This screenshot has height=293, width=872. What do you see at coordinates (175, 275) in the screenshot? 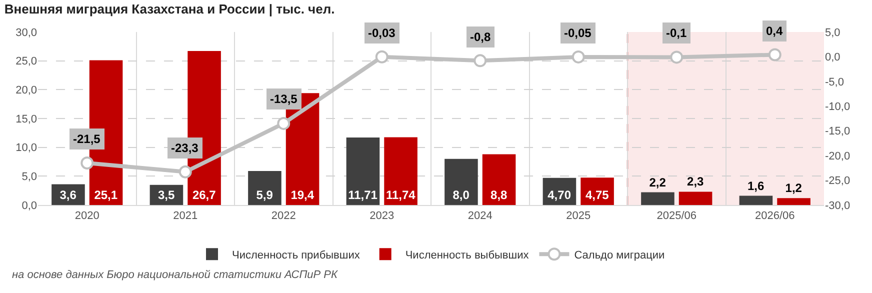
I see `text: на основе данных Бюро национальной статистики АСПиР РК` at bounding box center [175, 275].